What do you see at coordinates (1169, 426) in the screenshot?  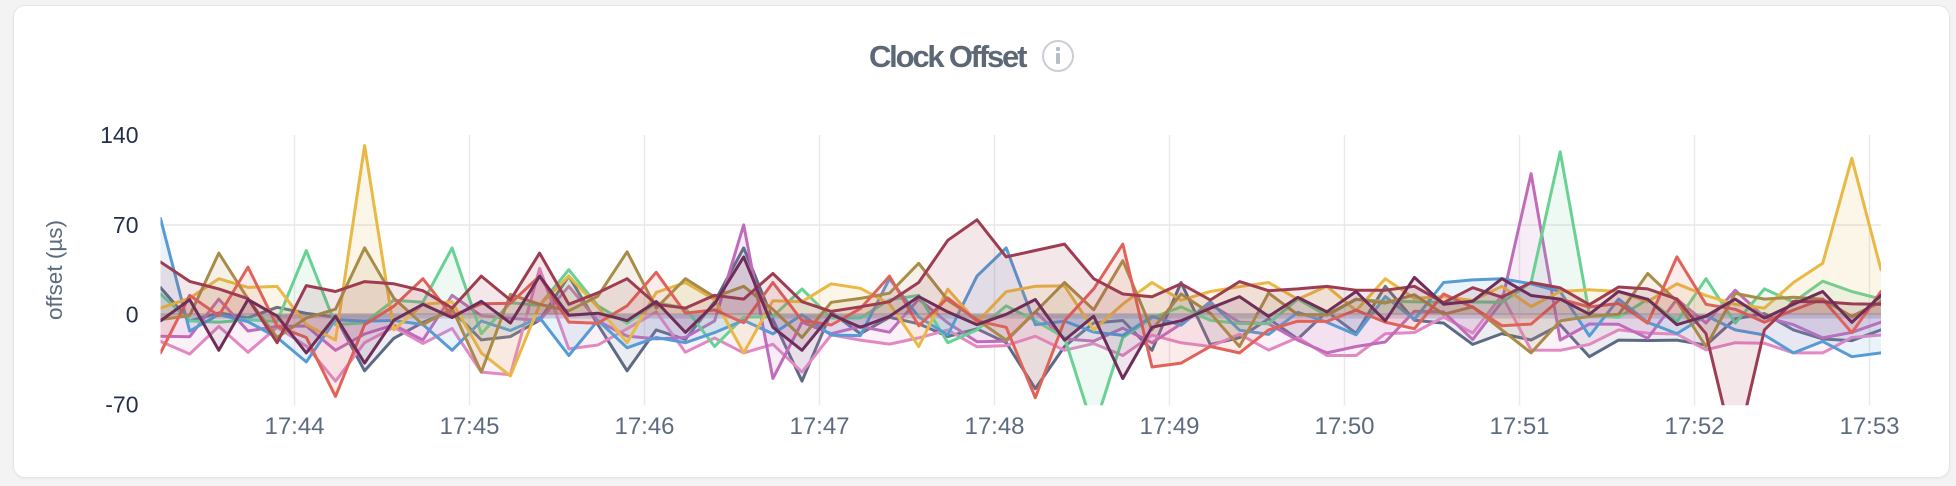 I see `svg-text: 17:49` at bounding box center [1169, 426].